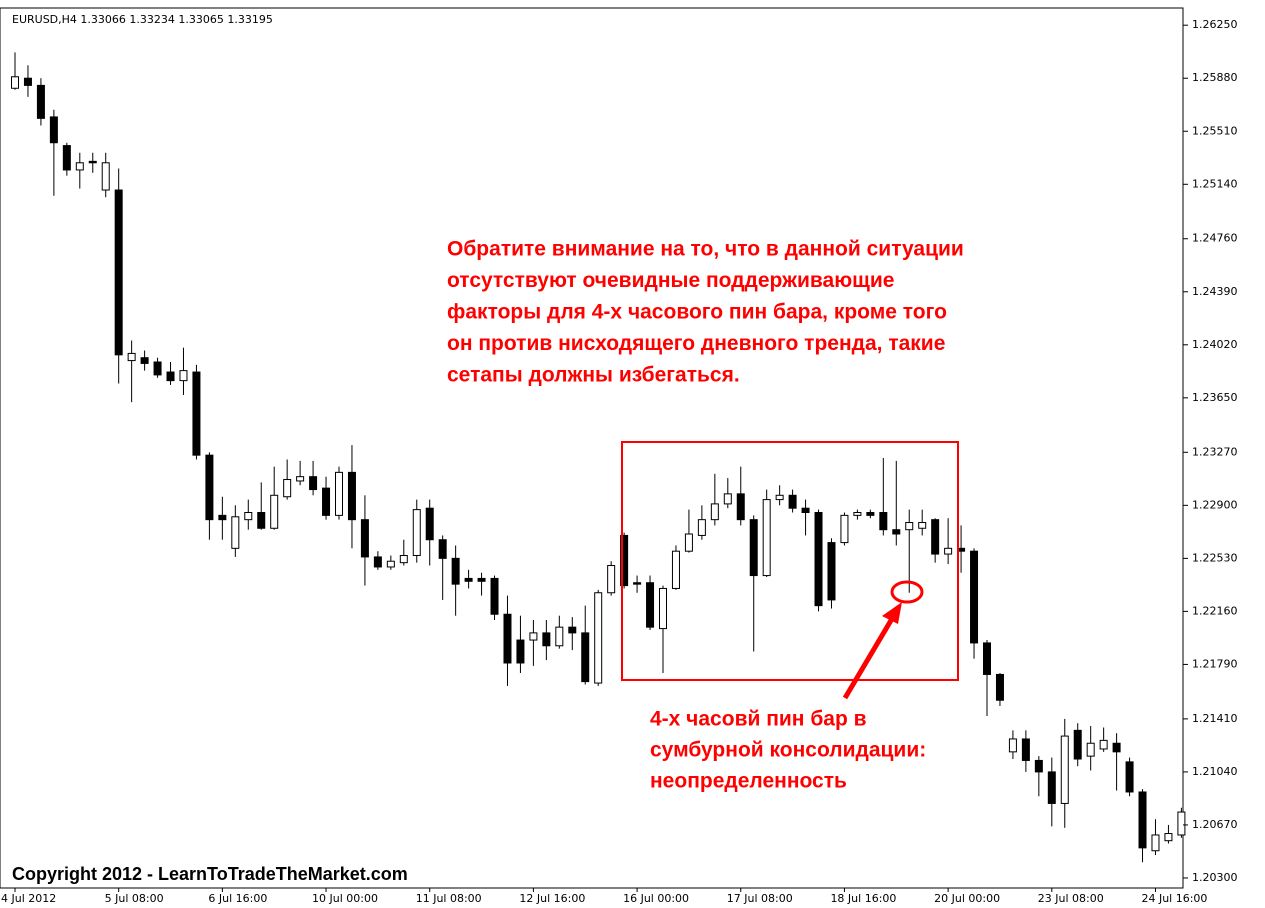 The image size is (1265, 908). I want to click on y-tick-label: 1.22900, so click(1215, 504).